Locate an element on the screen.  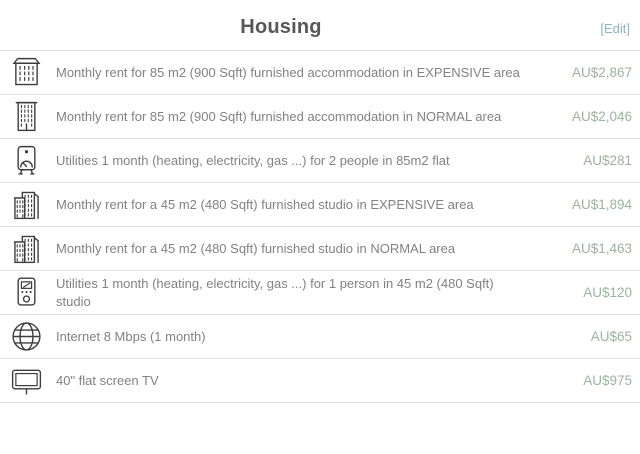
row-description: Internet 8 Mbps (1 month) is located at coordinates (131, 336).